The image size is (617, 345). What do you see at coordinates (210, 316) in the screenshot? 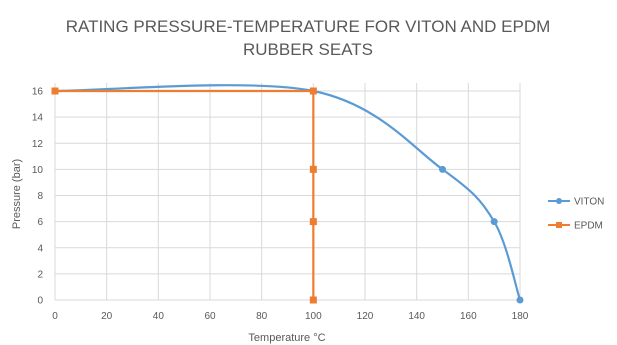
I see `x-tick-label: 60` at bounding box center [210, 316].